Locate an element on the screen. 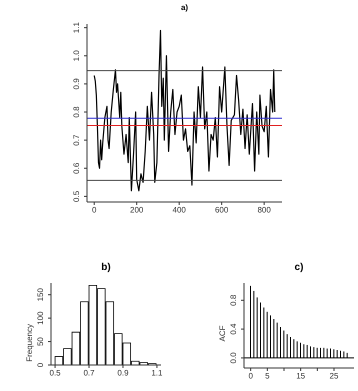 The image size is (358, 391). x-tick-label: 0.9 is located at coordinates (123, 373).